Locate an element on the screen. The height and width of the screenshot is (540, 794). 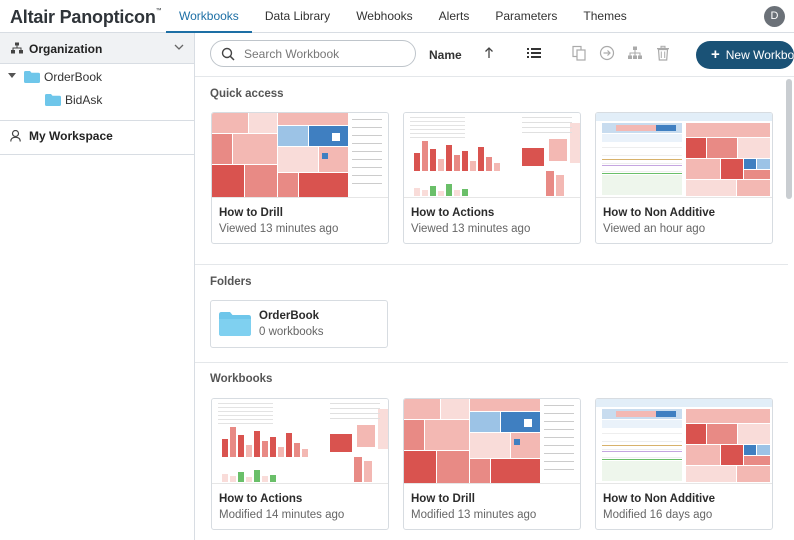
new-workbook-label: New Workbook is located at coordinates (759, 55).